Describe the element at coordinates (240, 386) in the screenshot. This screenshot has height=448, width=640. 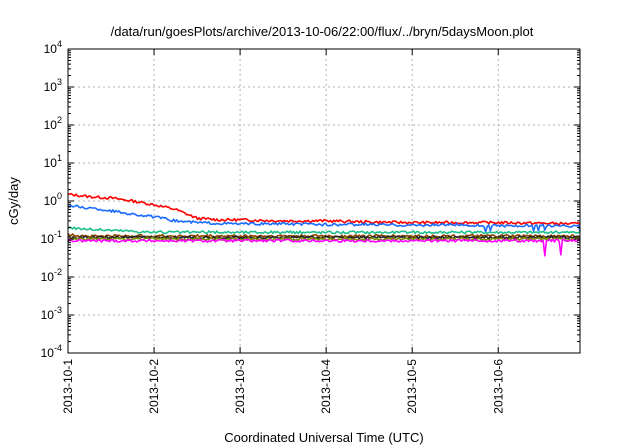
I see `x-tick-label: 2013-10-3` at that location.